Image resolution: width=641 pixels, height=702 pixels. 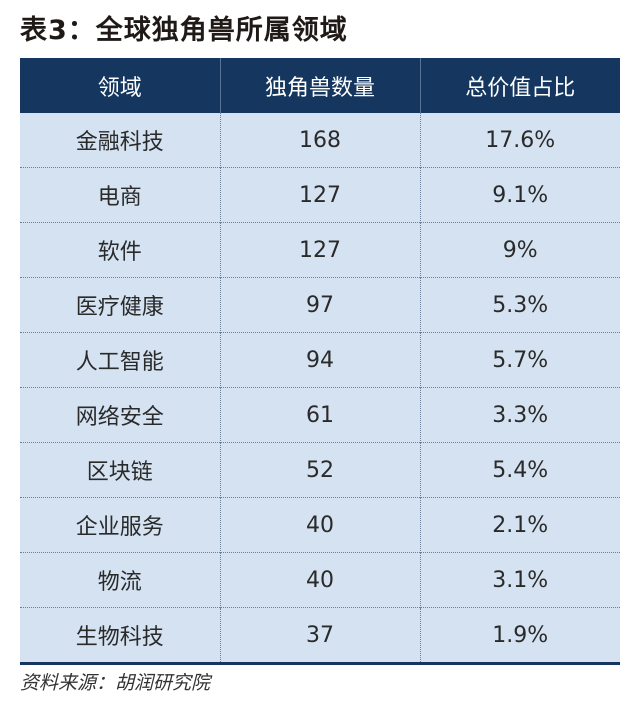 I want to click on table-row: 企业服务 40 2.1%, so click(x=320, y=525).